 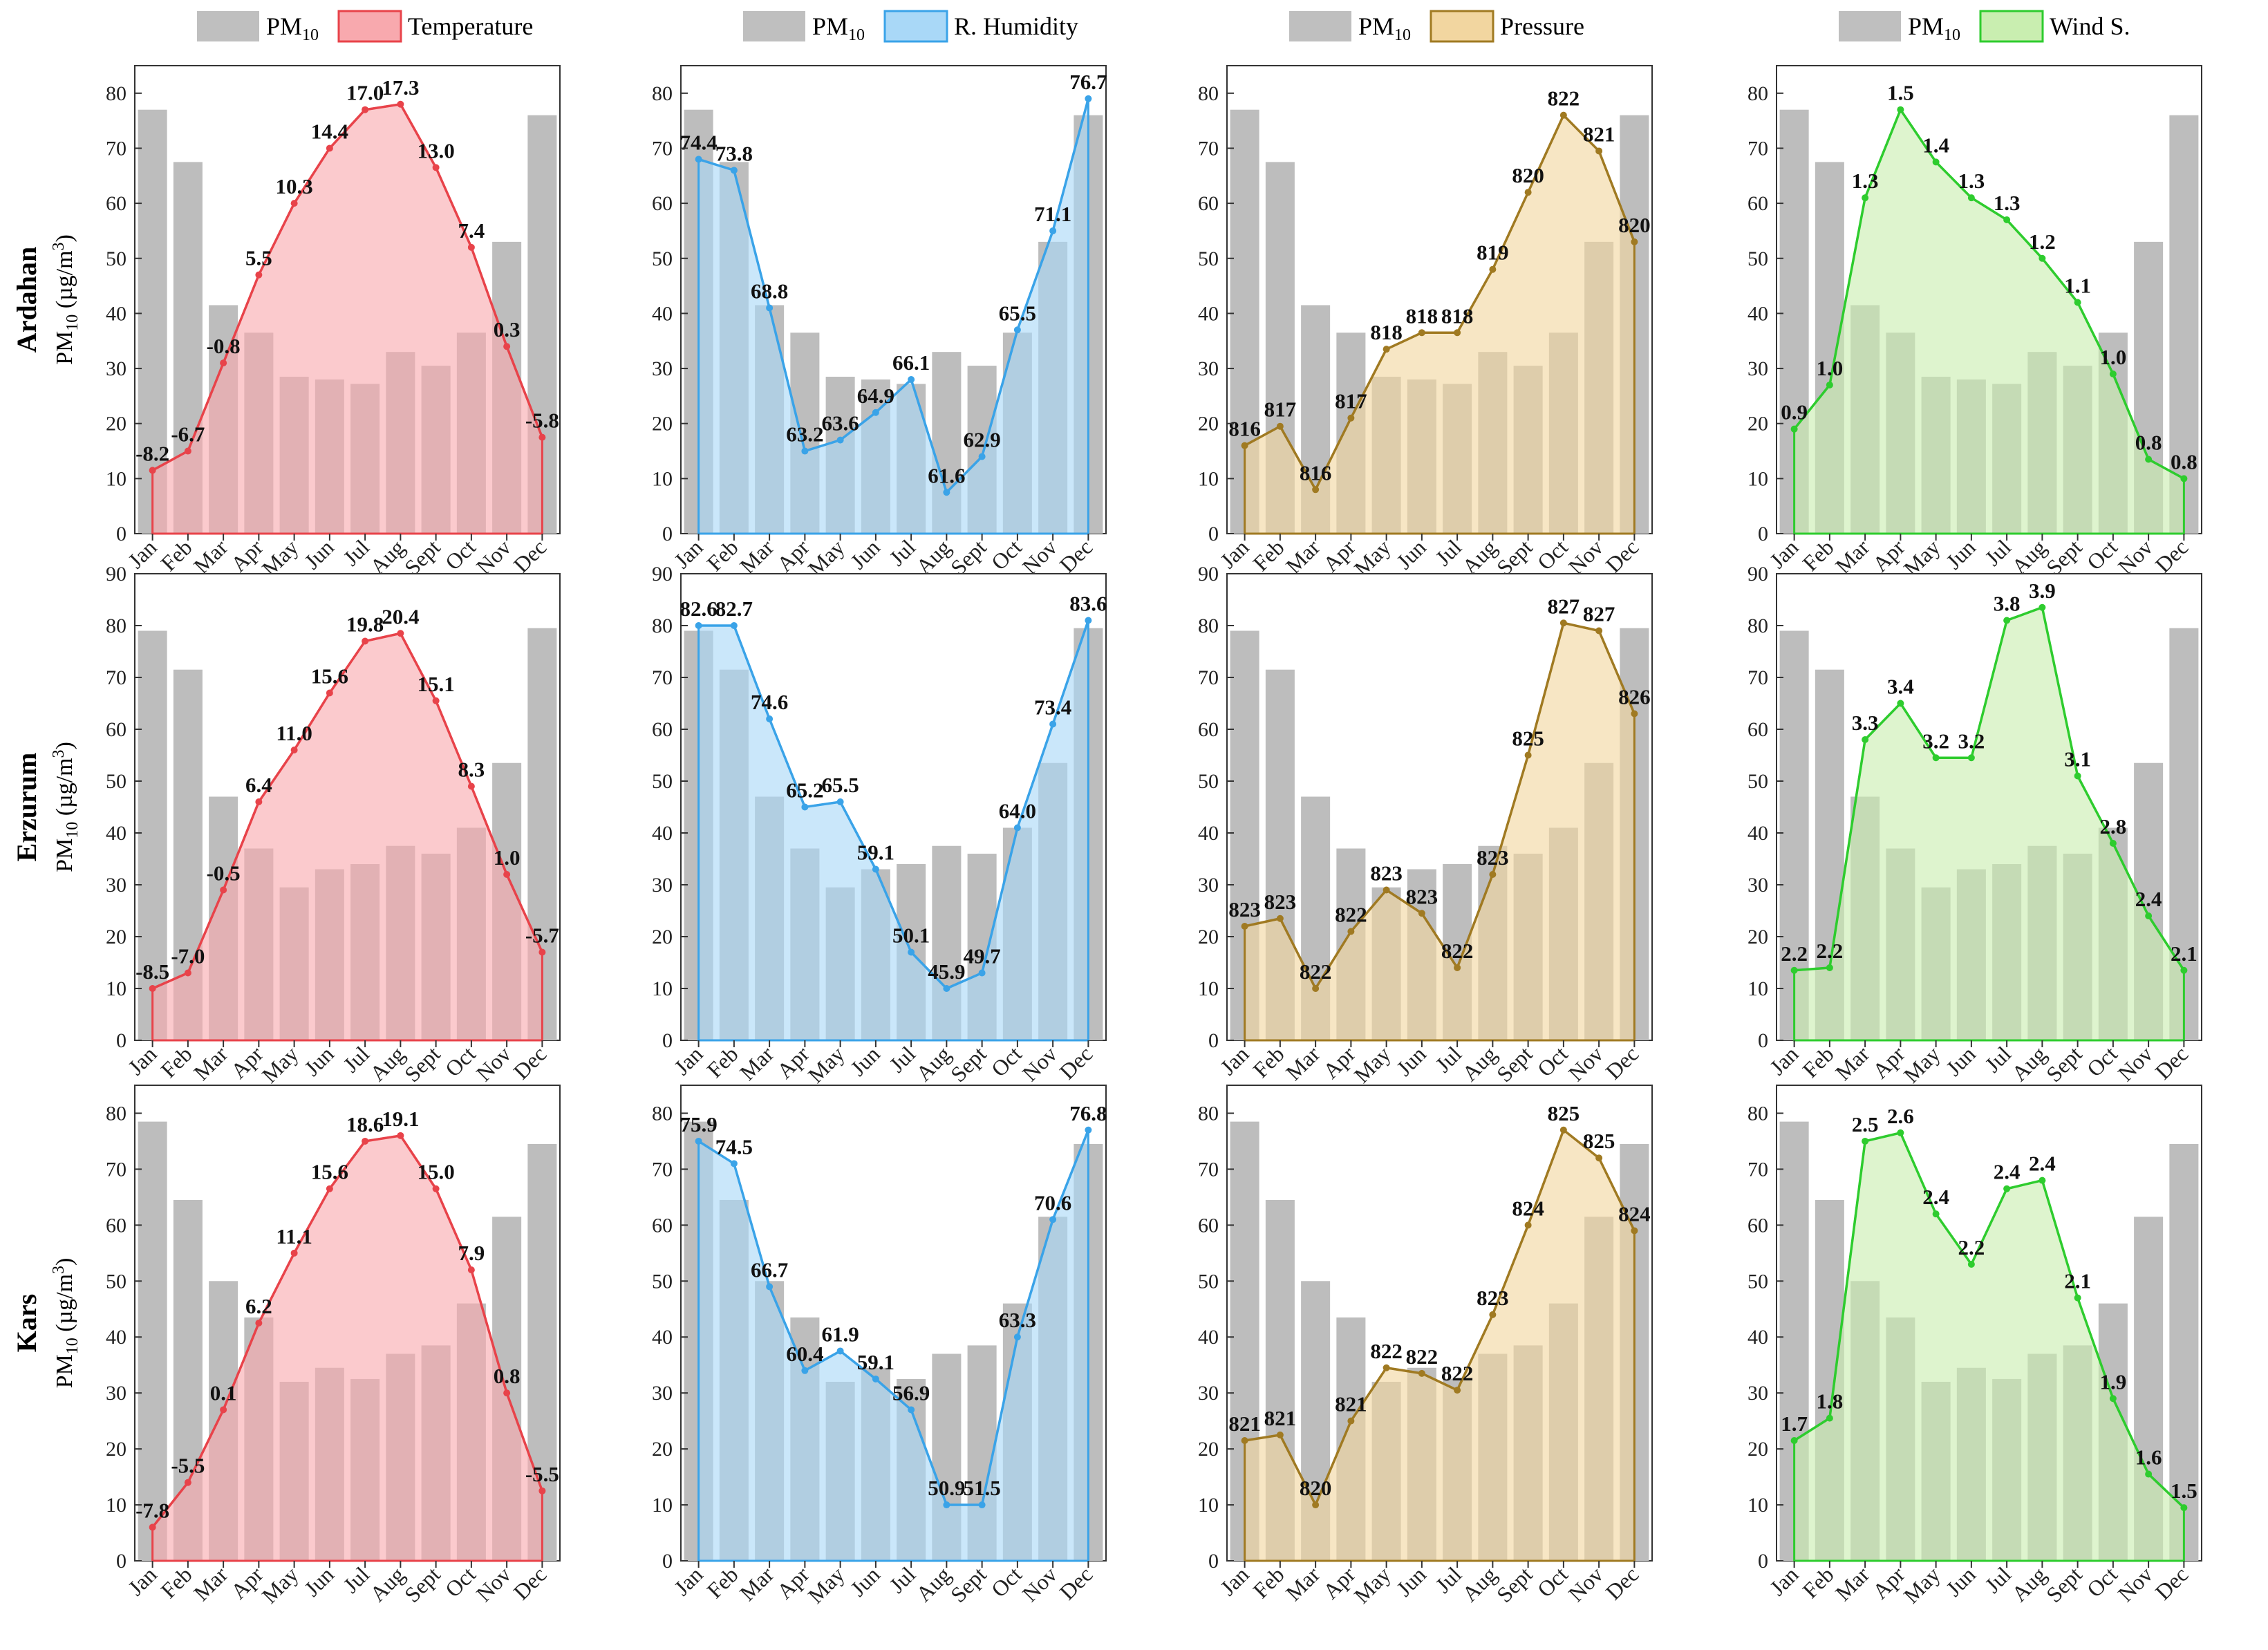 What do you see at coordinates (228, 26) in the screenshot?
I see `legend-bar-swatch` at bounding box center [228, 26].